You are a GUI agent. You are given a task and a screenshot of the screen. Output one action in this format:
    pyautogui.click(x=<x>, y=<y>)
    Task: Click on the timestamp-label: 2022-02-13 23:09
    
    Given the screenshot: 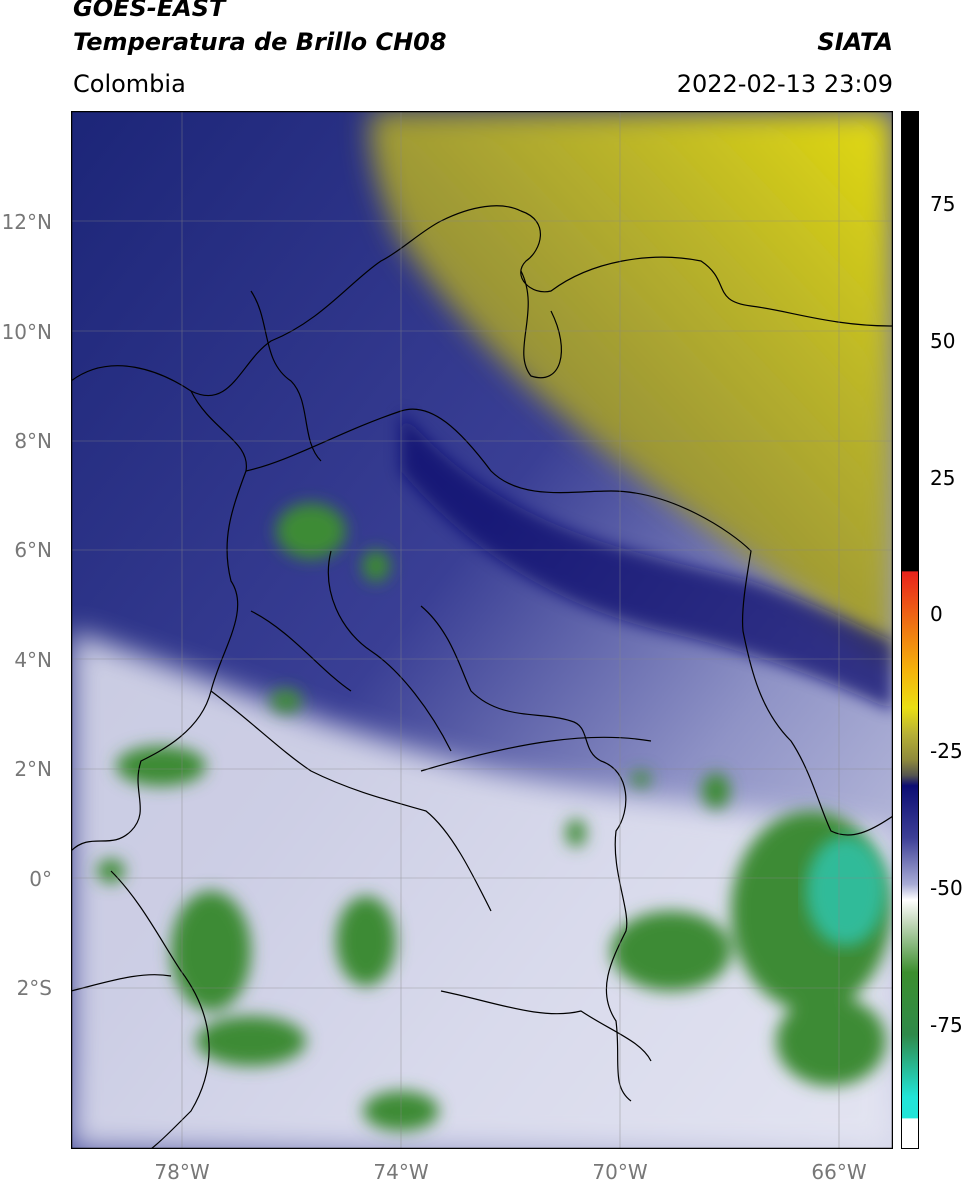 What is the action you would take?
    pyautogui.click(x=784, y=84)
    